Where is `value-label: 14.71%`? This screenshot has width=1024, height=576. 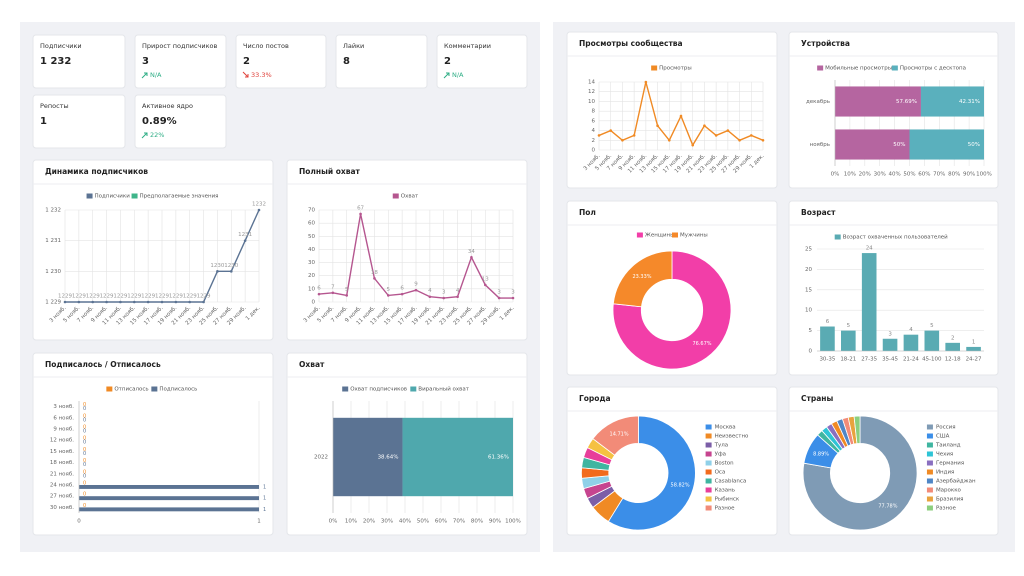
value-label: 14.71% is located at coordinates (619, 435).